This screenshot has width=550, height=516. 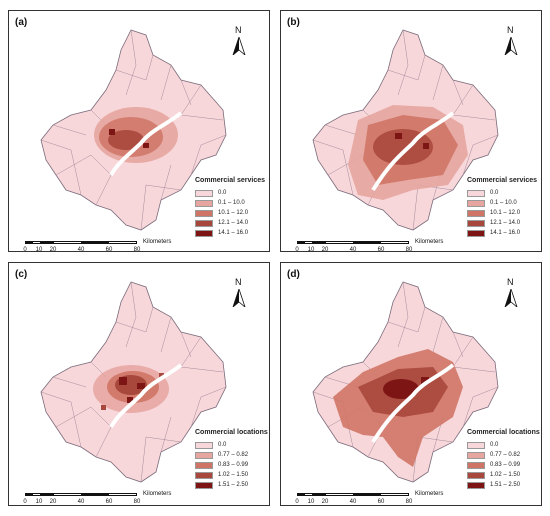 I want to click on legend-label: 0.1 – 10.0, so click(x=231, y=203).